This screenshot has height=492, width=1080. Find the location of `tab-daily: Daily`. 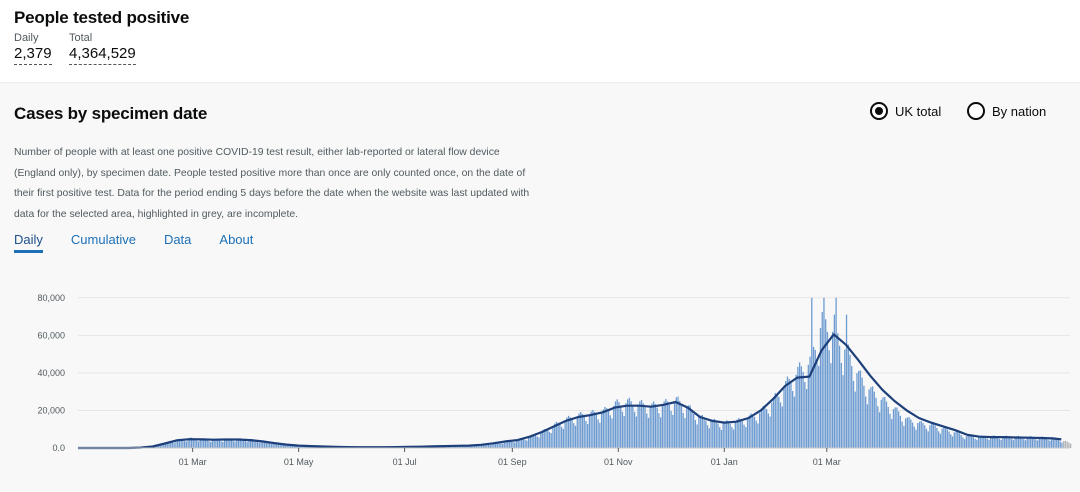

tab-daily: Daily is located at coordinates (28, 242).